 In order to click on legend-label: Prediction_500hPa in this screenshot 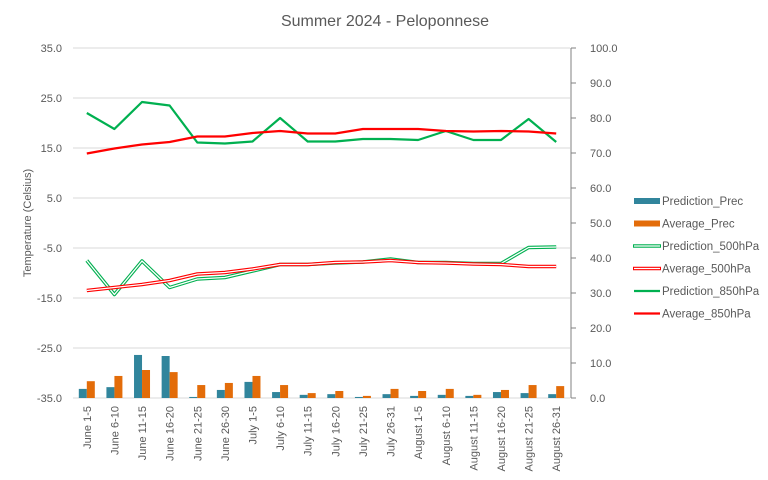, I will do `click(711, 247)`.